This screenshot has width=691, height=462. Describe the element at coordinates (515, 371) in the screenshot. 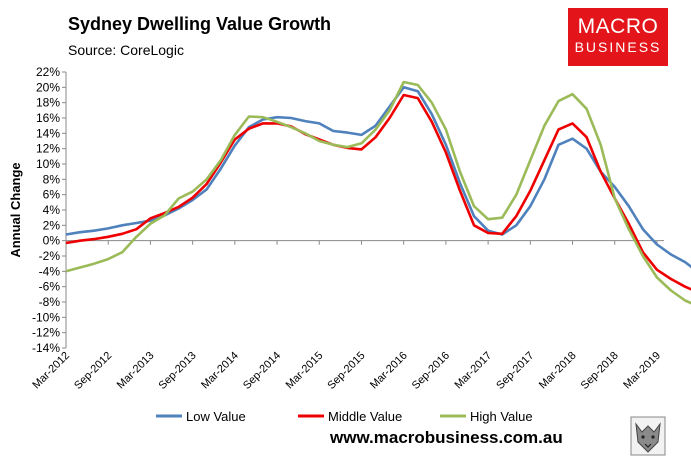

I see `x-tick-label: Sep-2017` at that location.